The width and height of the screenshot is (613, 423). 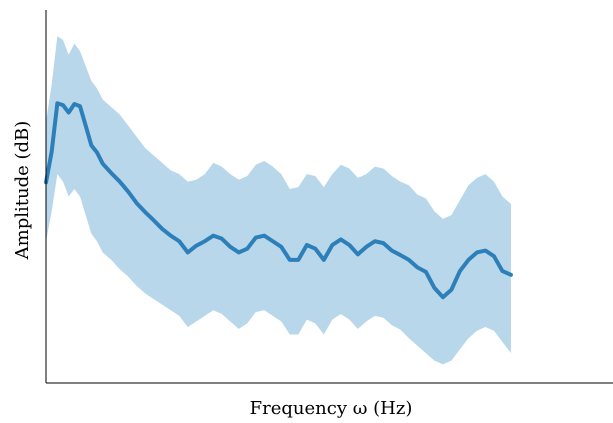 I want to click on y-axis-label: Amplitude (dB), so click(x=22, y=191).